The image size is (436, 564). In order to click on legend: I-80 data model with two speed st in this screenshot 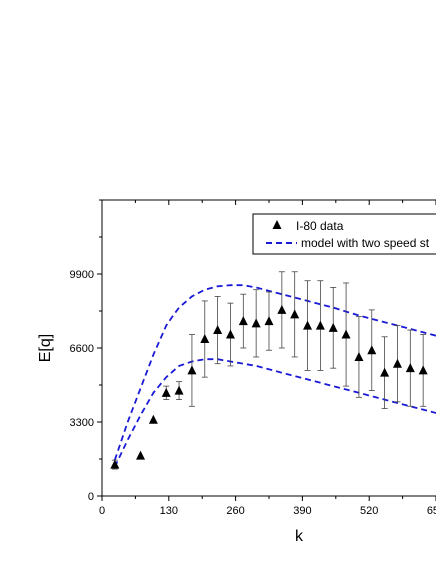, I will do `click(344, 234)`.